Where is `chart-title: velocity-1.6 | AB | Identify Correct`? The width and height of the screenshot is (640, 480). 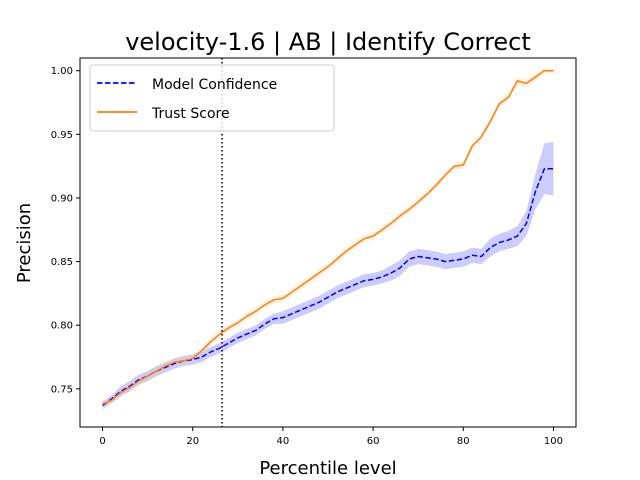 chart-title: velocity-1.6 | AB | Identify Correct is located at coordinates (328, 42).